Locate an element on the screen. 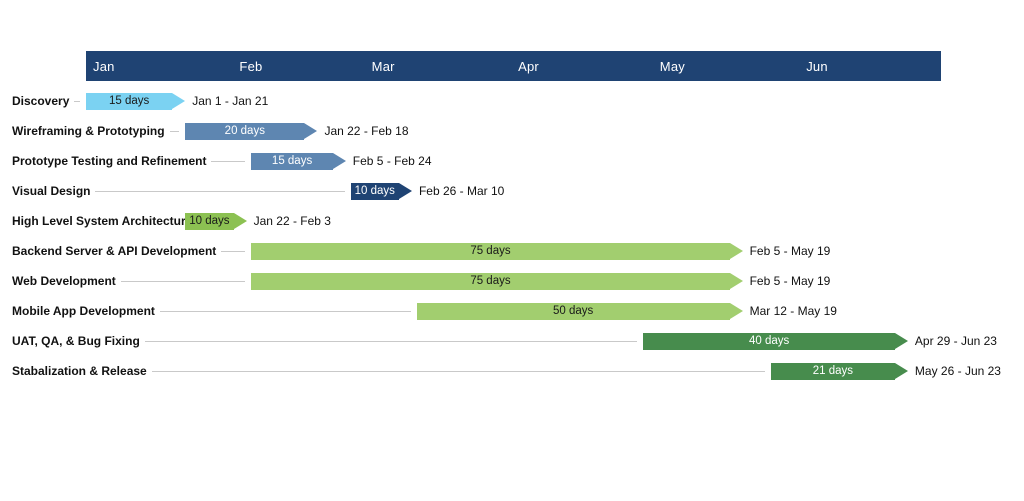 This screenshot has height=501, width=1024. month-label-feb: Feb is located at coordinates (251, 66).